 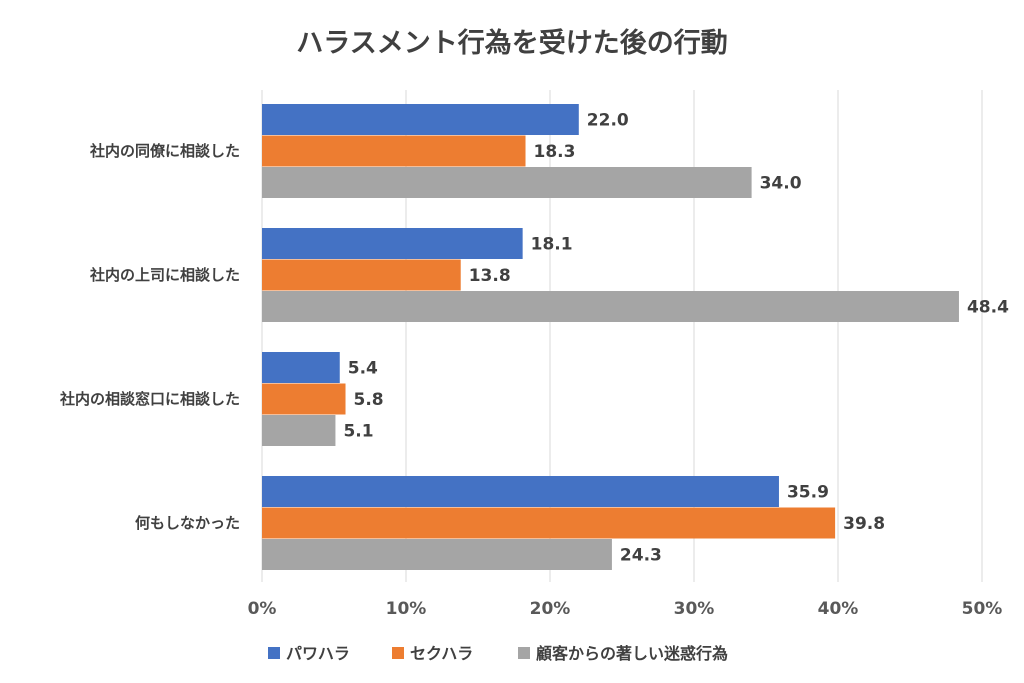 I want to click on category-label: 何もしなかった, so click(x=187, y=523).